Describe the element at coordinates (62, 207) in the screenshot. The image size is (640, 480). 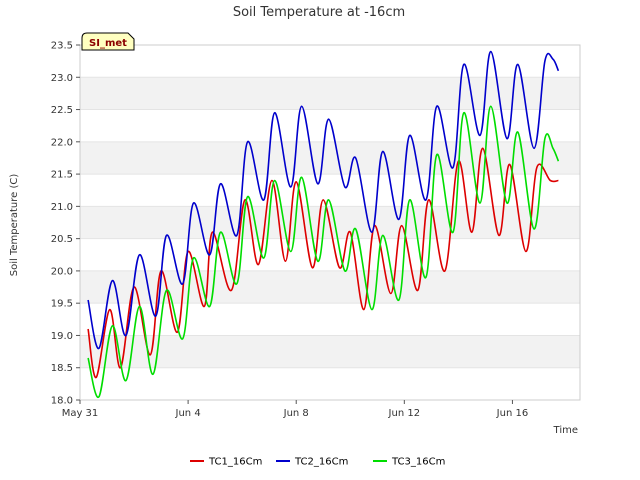
I see `y-tick-label: 21.0` at that location.